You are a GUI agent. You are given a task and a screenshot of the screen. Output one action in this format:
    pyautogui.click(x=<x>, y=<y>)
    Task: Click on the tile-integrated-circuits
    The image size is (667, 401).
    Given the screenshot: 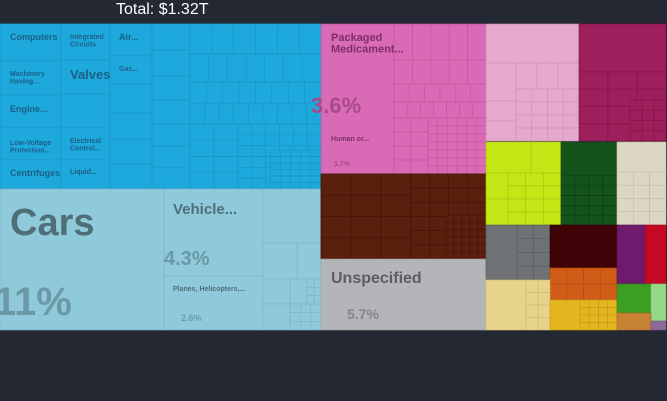 What is the action you would take?
    pyautogui.click(x=85, y=42)
    